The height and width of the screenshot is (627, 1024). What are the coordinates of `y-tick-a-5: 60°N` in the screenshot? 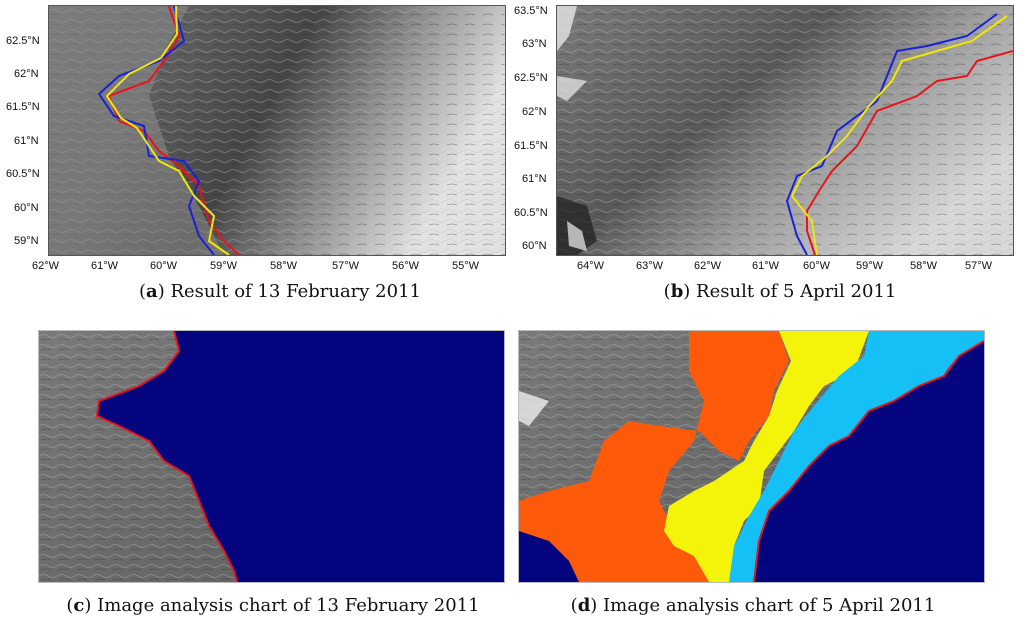 It's located at (26, 208).